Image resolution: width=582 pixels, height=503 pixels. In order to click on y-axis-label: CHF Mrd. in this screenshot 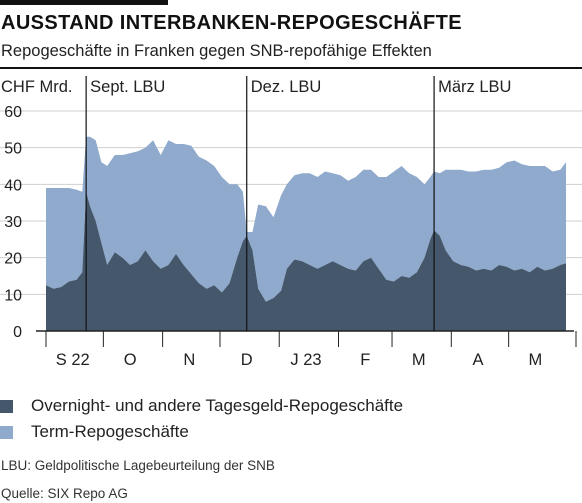, I will do `click(37, 87)`.